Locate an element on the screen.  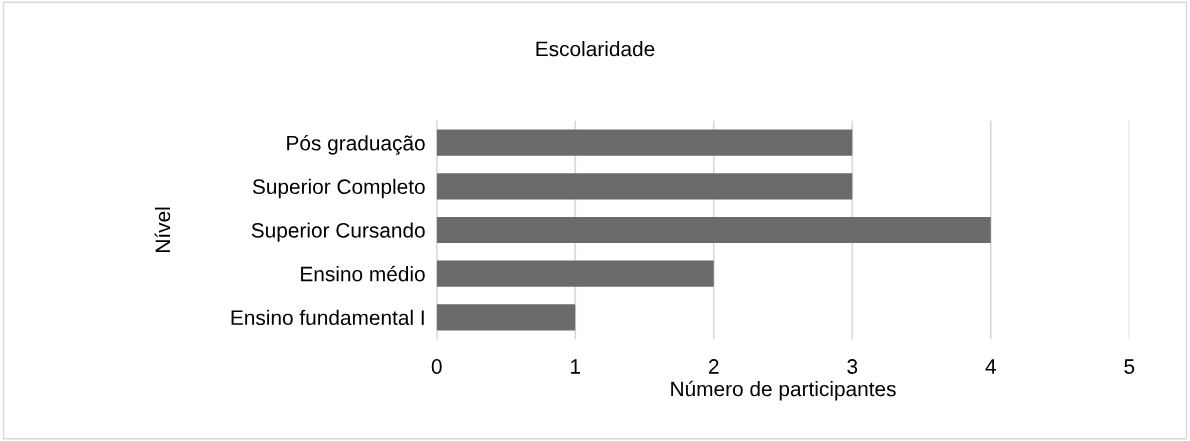
x-tick-label: 5 is located at coordinates (1129, 366).